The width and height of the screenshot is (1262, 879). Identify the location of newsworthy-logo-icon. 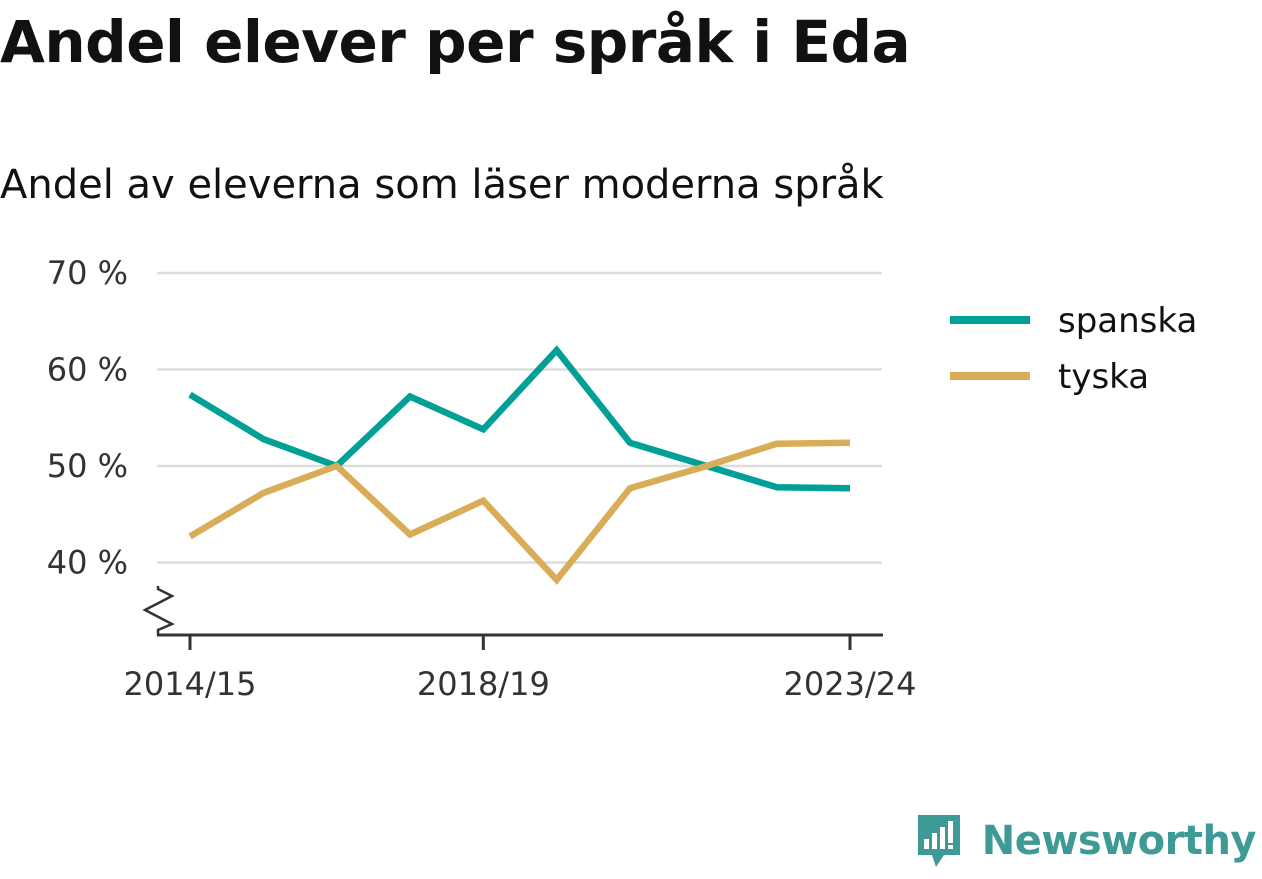
(938, 841).